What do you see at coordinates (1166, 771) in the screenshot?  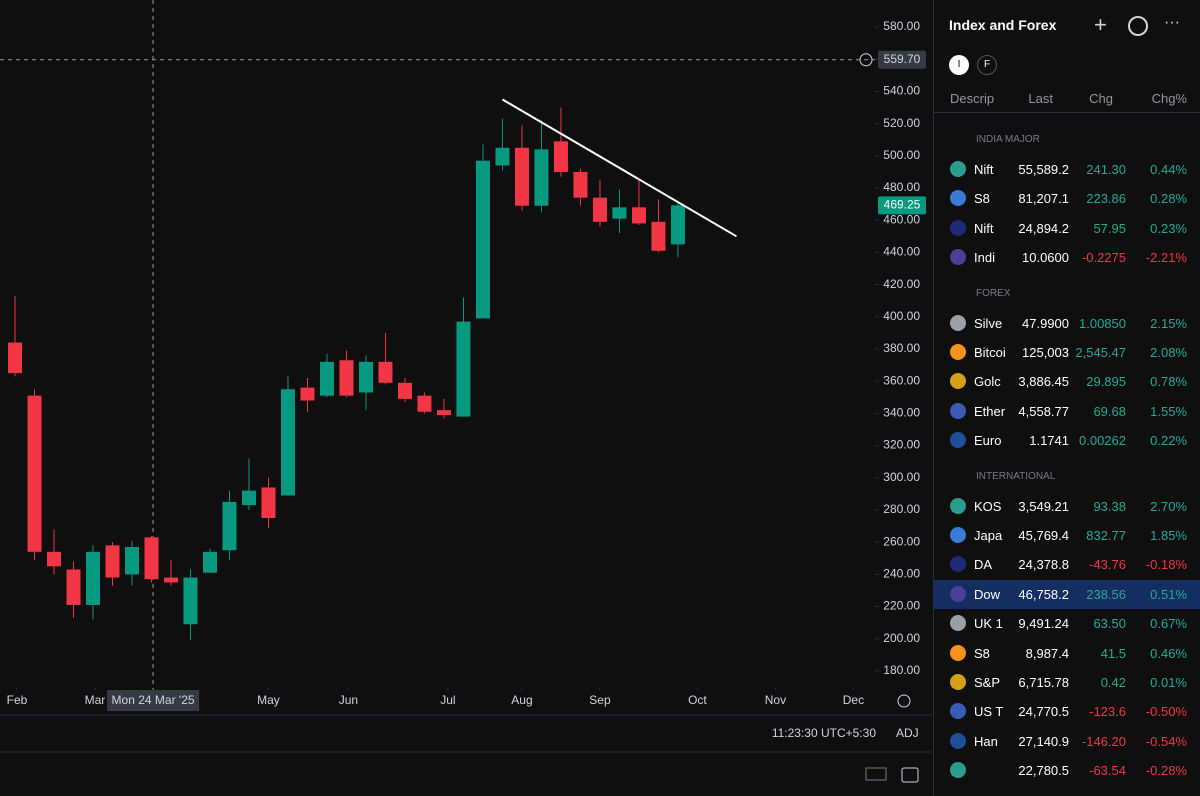 I see `cell-chg-pct: -0.28%` at bounding box center [1166, 771].